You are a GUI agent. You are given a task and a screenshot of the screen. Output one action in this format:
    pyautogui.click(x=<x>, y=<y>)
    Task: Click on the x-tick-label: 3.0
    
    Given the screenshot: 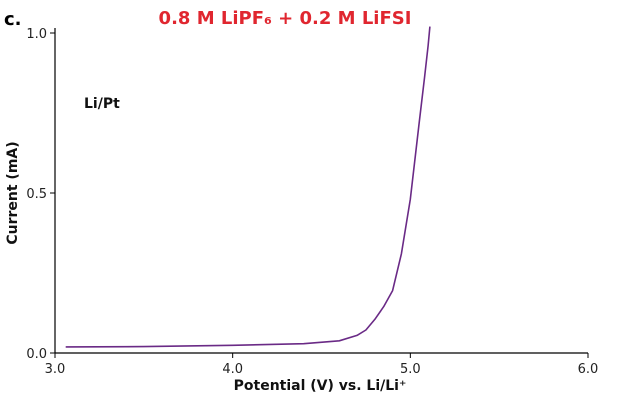 What is the action you would take?
    pyautogui.click(x=55, y=369)
    